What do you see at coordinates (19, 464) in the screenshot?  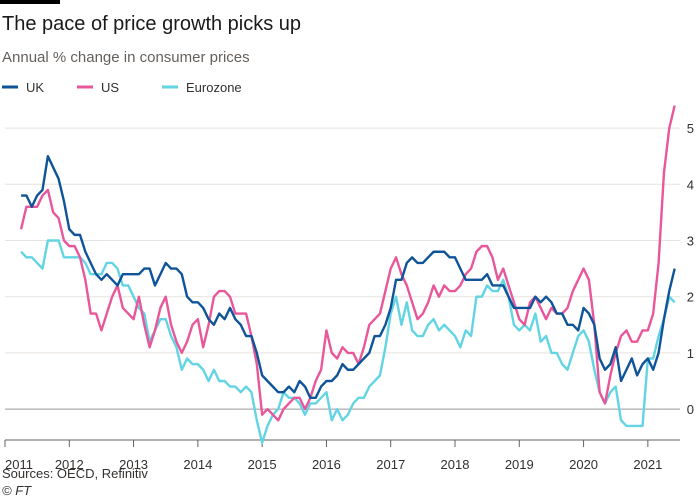 I see `x-tick-label: 2011` at bounding box center [19, 464].